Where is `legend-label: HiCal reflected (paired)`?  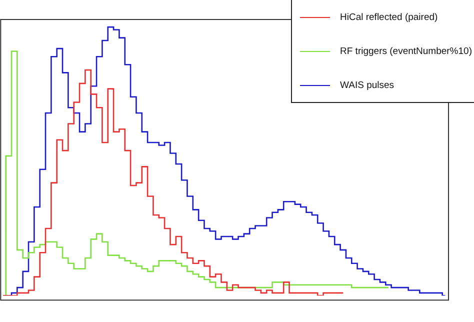
legend-label: HiCal reflected (paired) is located at coordinates (389, 17).